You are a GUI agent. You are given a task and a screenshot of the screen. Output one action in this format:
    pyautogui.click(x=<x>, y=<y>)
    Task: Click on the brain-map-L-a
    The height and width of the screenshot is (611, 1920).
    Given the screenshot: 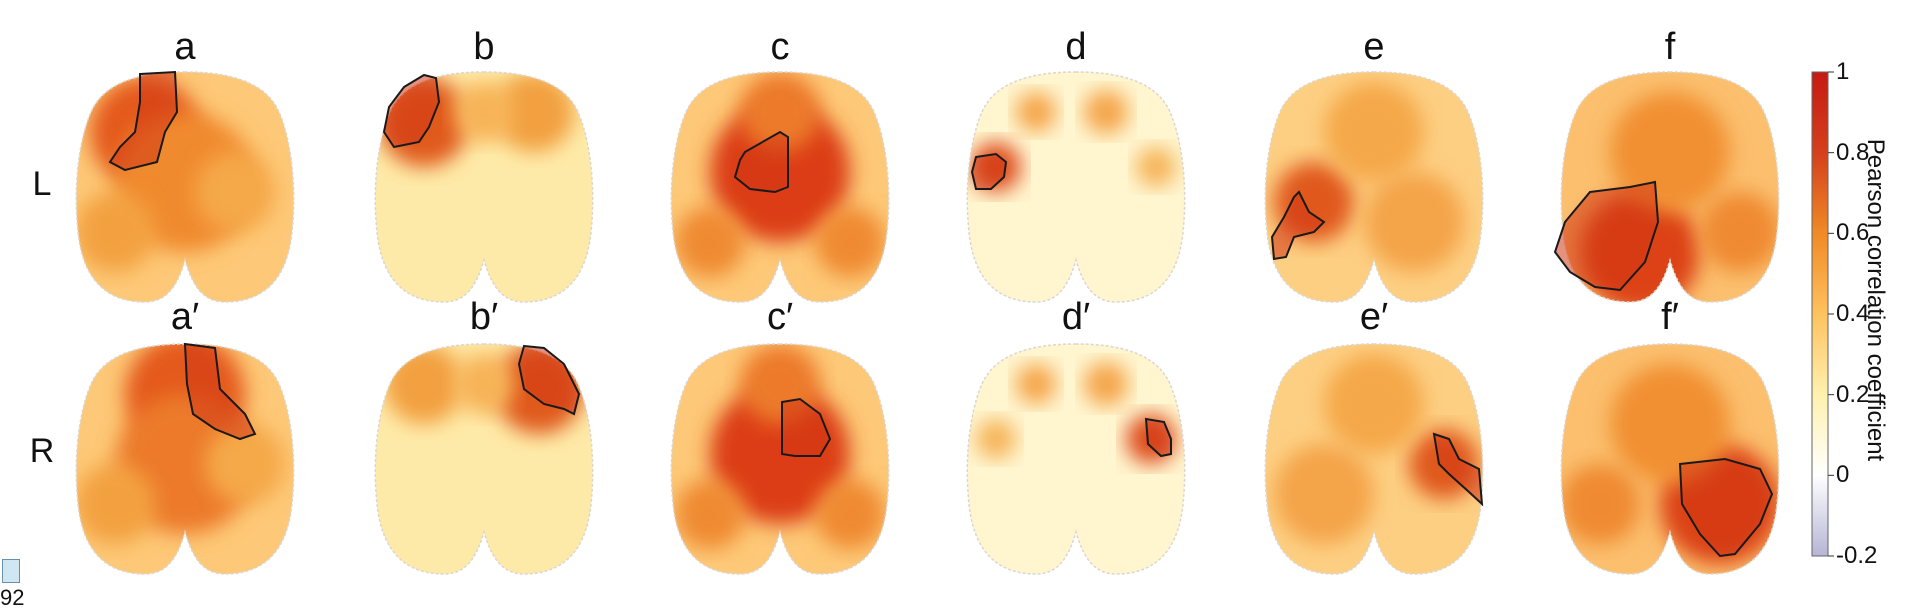 What is the action you would take?
    pyautogui.click(x=185, y=186)
    